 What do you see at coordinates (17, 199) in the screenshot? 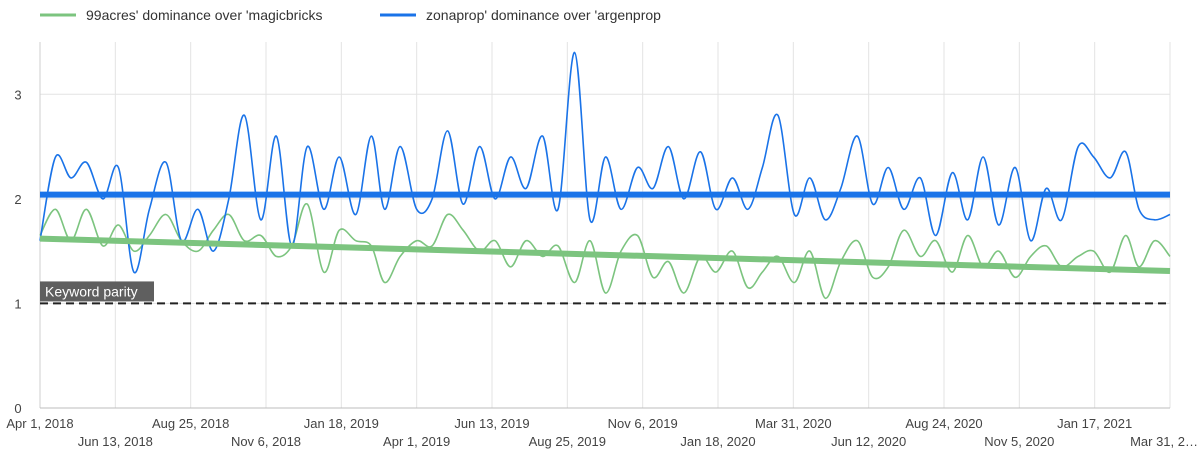
I see `y-tick-label: 2` at bounding box center [17, 199].